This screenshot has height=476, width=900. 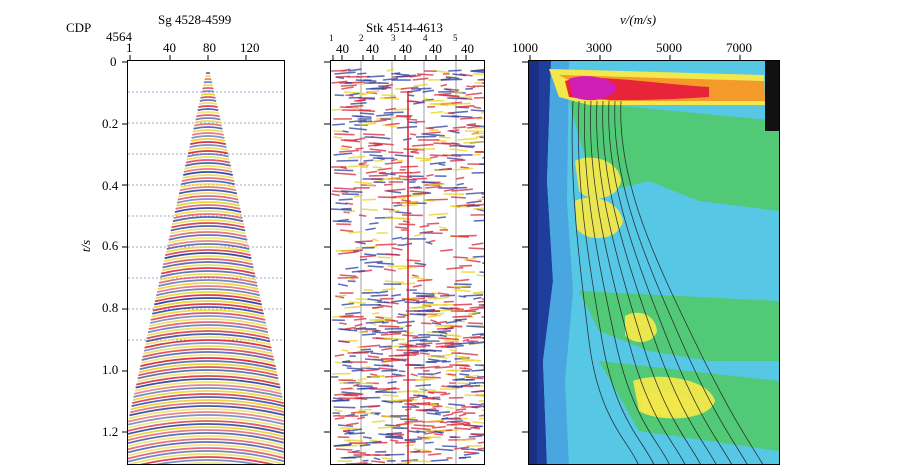 What do you see at coordinates (110, 123) in the screenshot?
I see `time-tick: 0.2` at bounding box center [110, 123].